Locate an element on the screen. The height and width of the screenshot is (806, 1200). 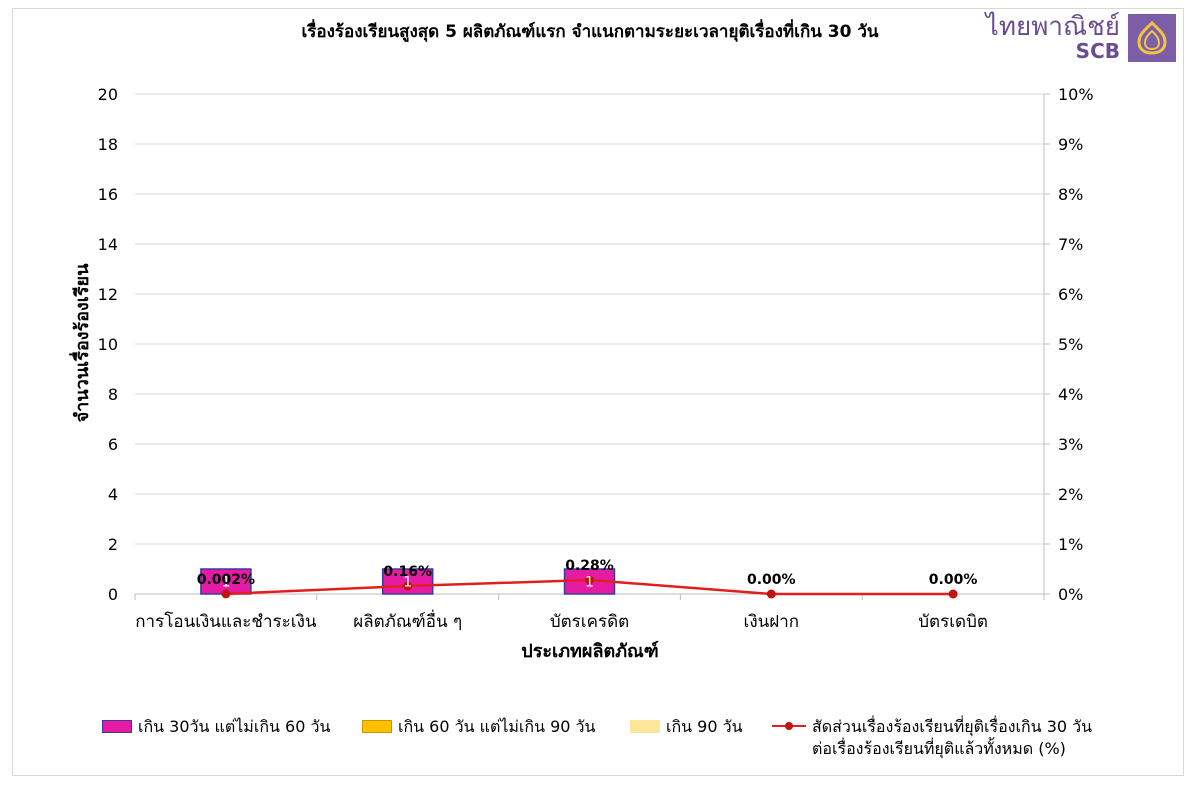
y-tick-label: 2 is located at coordinates (113, 544).